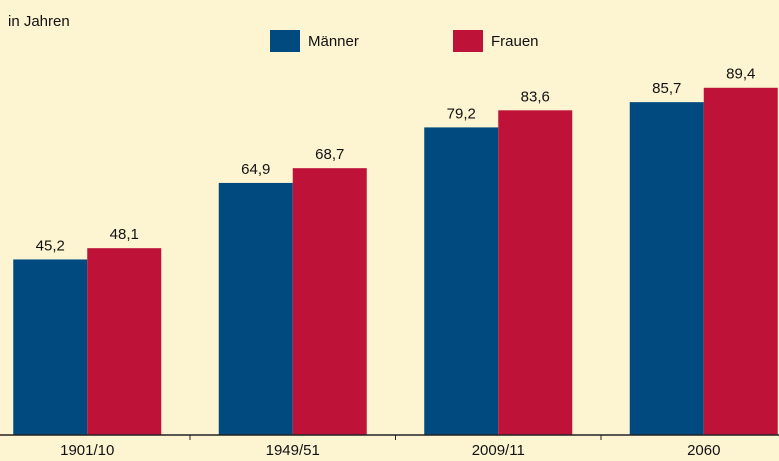  What do you see at coordinates (740, 74) in the screenshot?
I see `value-label: 89,4` at bounding box center [740, 74].